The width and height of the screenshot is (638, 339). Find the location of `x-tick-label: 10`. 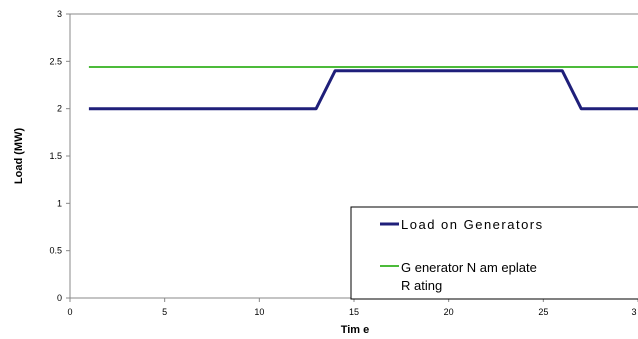

x-tick-label: 10 is located at coordinates (259, 312).